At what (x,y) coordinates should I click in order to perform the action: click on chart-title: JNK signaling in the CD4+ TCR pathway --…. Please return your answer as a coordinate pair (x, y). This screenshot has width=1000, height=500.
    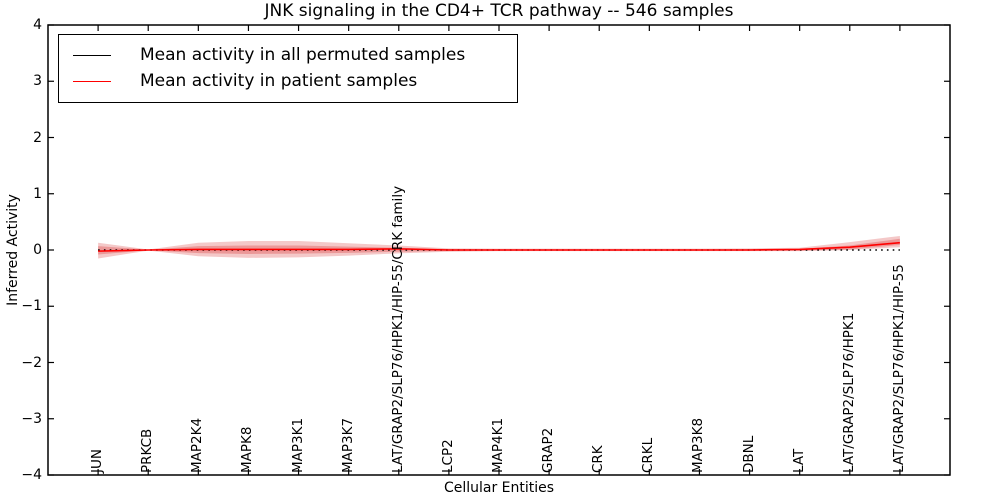
    Looking at the image, I should click on (499, 11).